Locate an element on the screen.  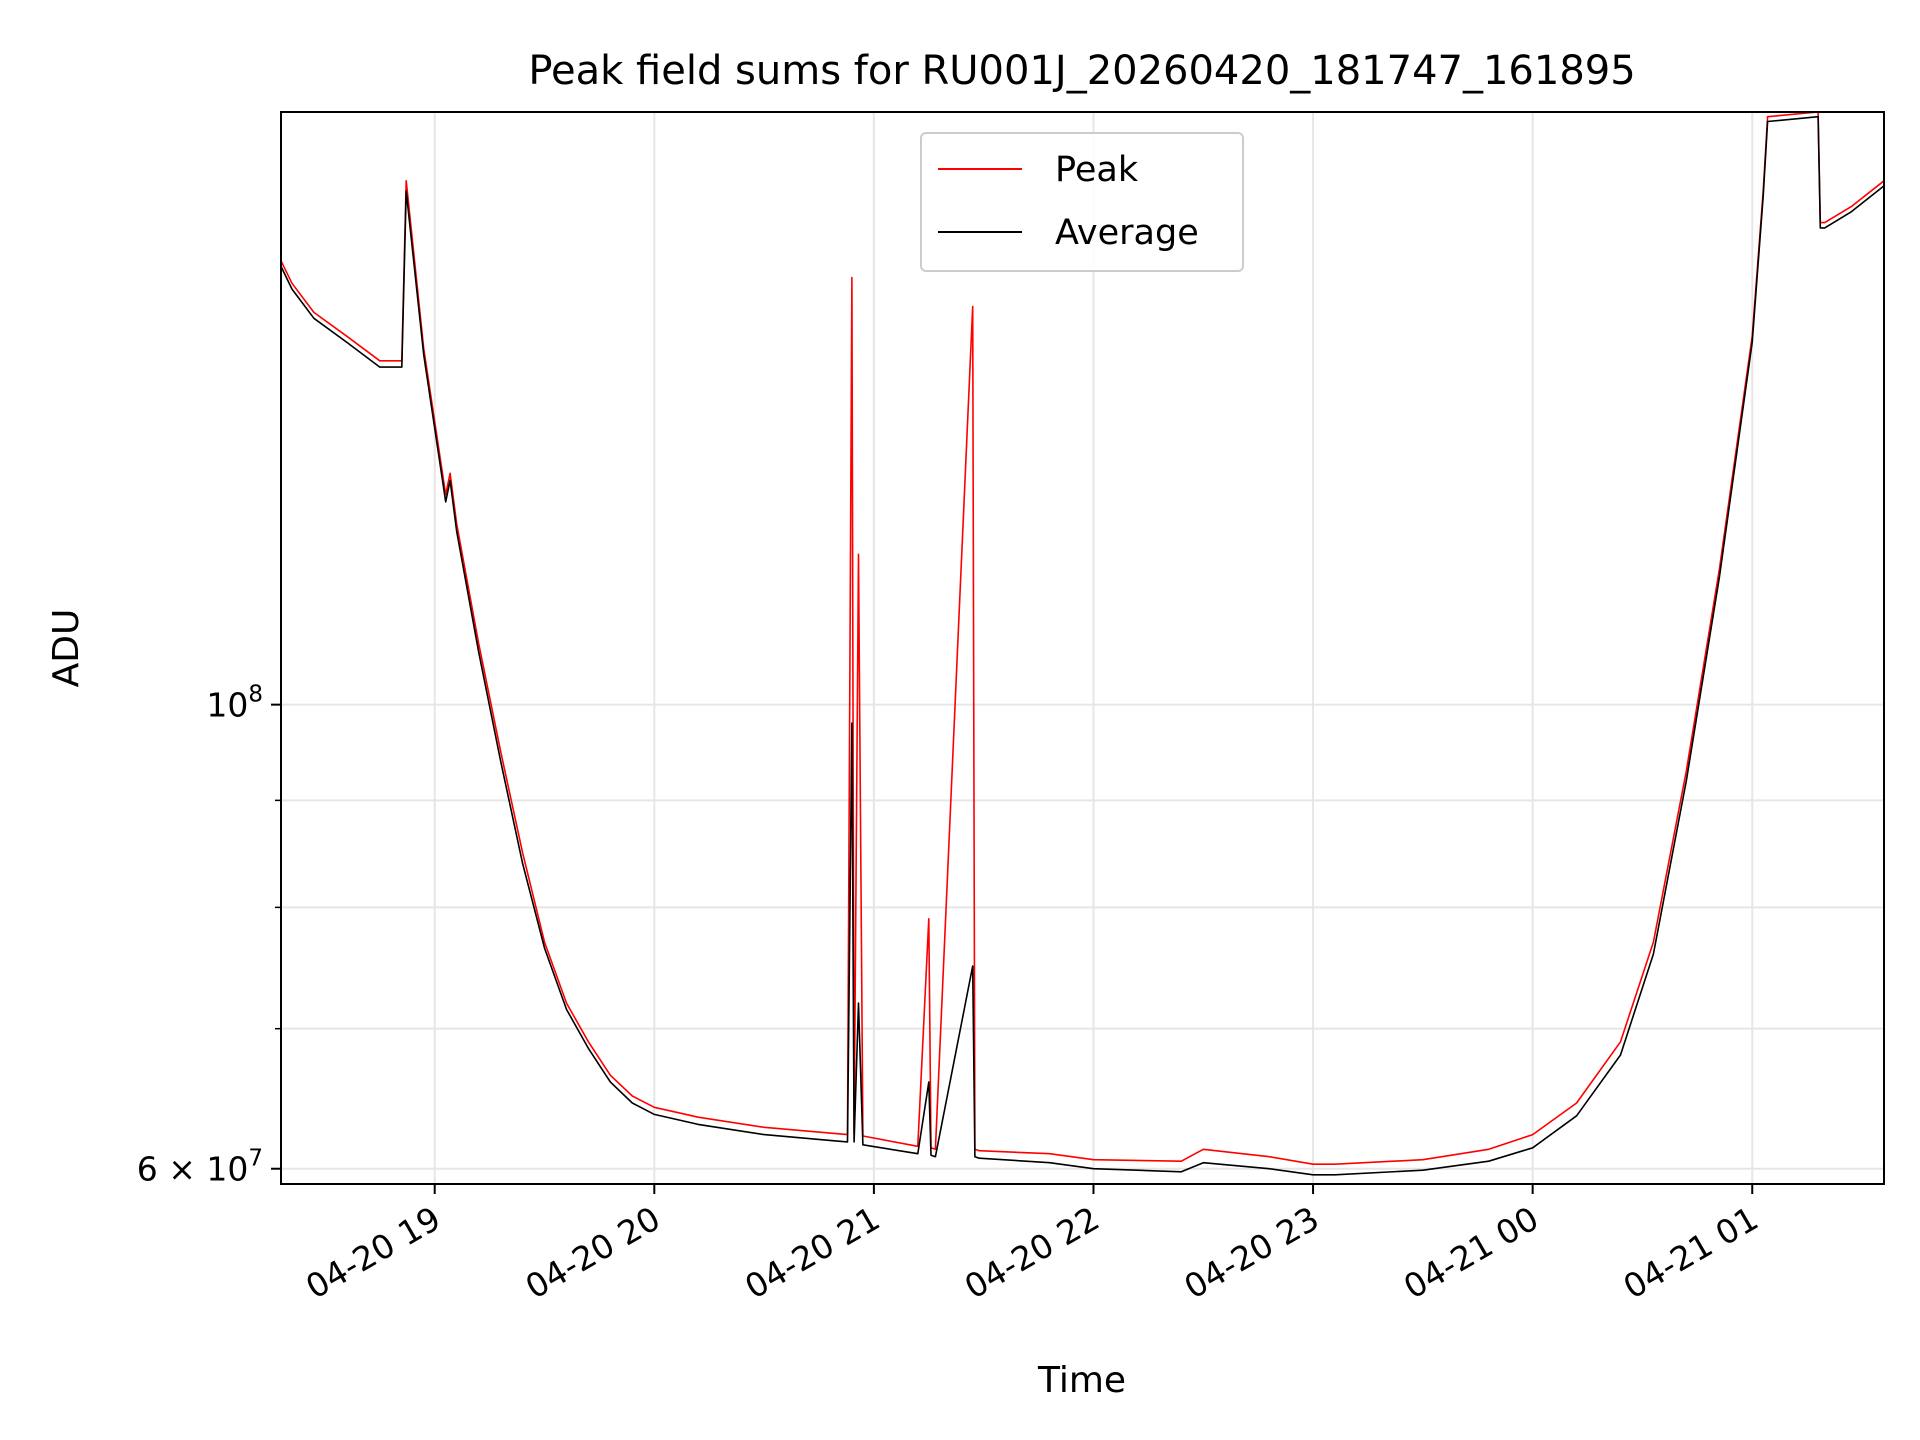
y-axis-label: ADU is located at coordinates (66, 648).